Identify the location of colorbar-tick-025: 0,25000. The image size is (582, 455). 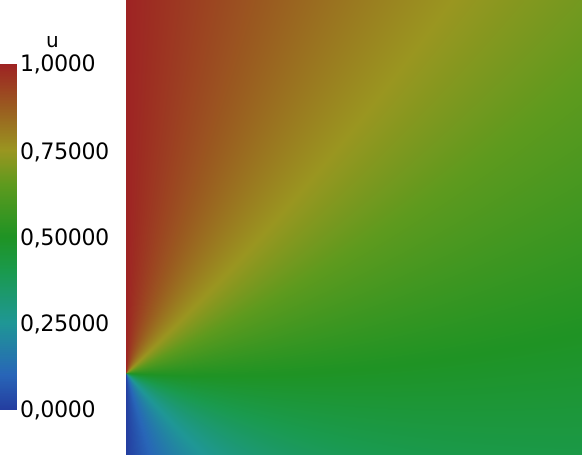
(64, 324).